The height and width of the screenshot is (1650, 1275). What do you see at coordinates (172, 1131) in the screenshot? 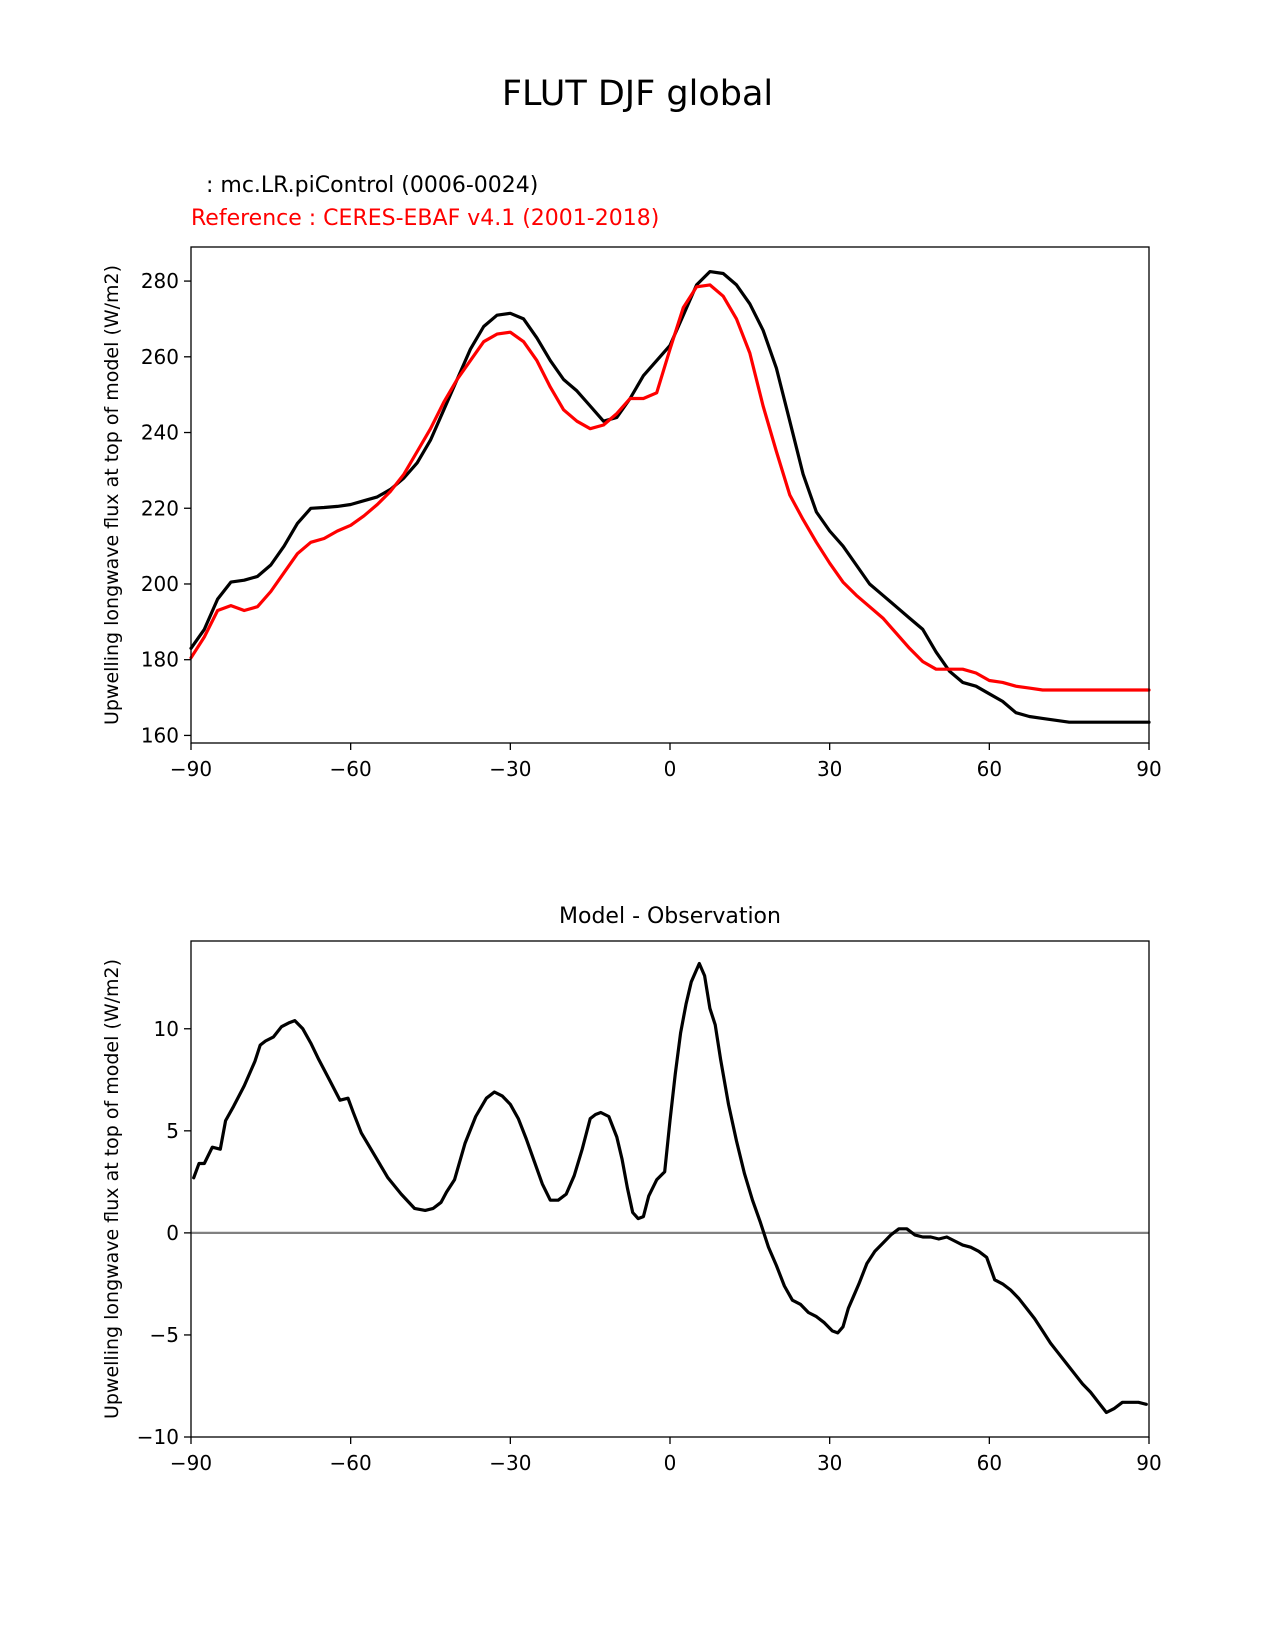
I see `y-tick-label: 5` at bounding box center [172, 1131].